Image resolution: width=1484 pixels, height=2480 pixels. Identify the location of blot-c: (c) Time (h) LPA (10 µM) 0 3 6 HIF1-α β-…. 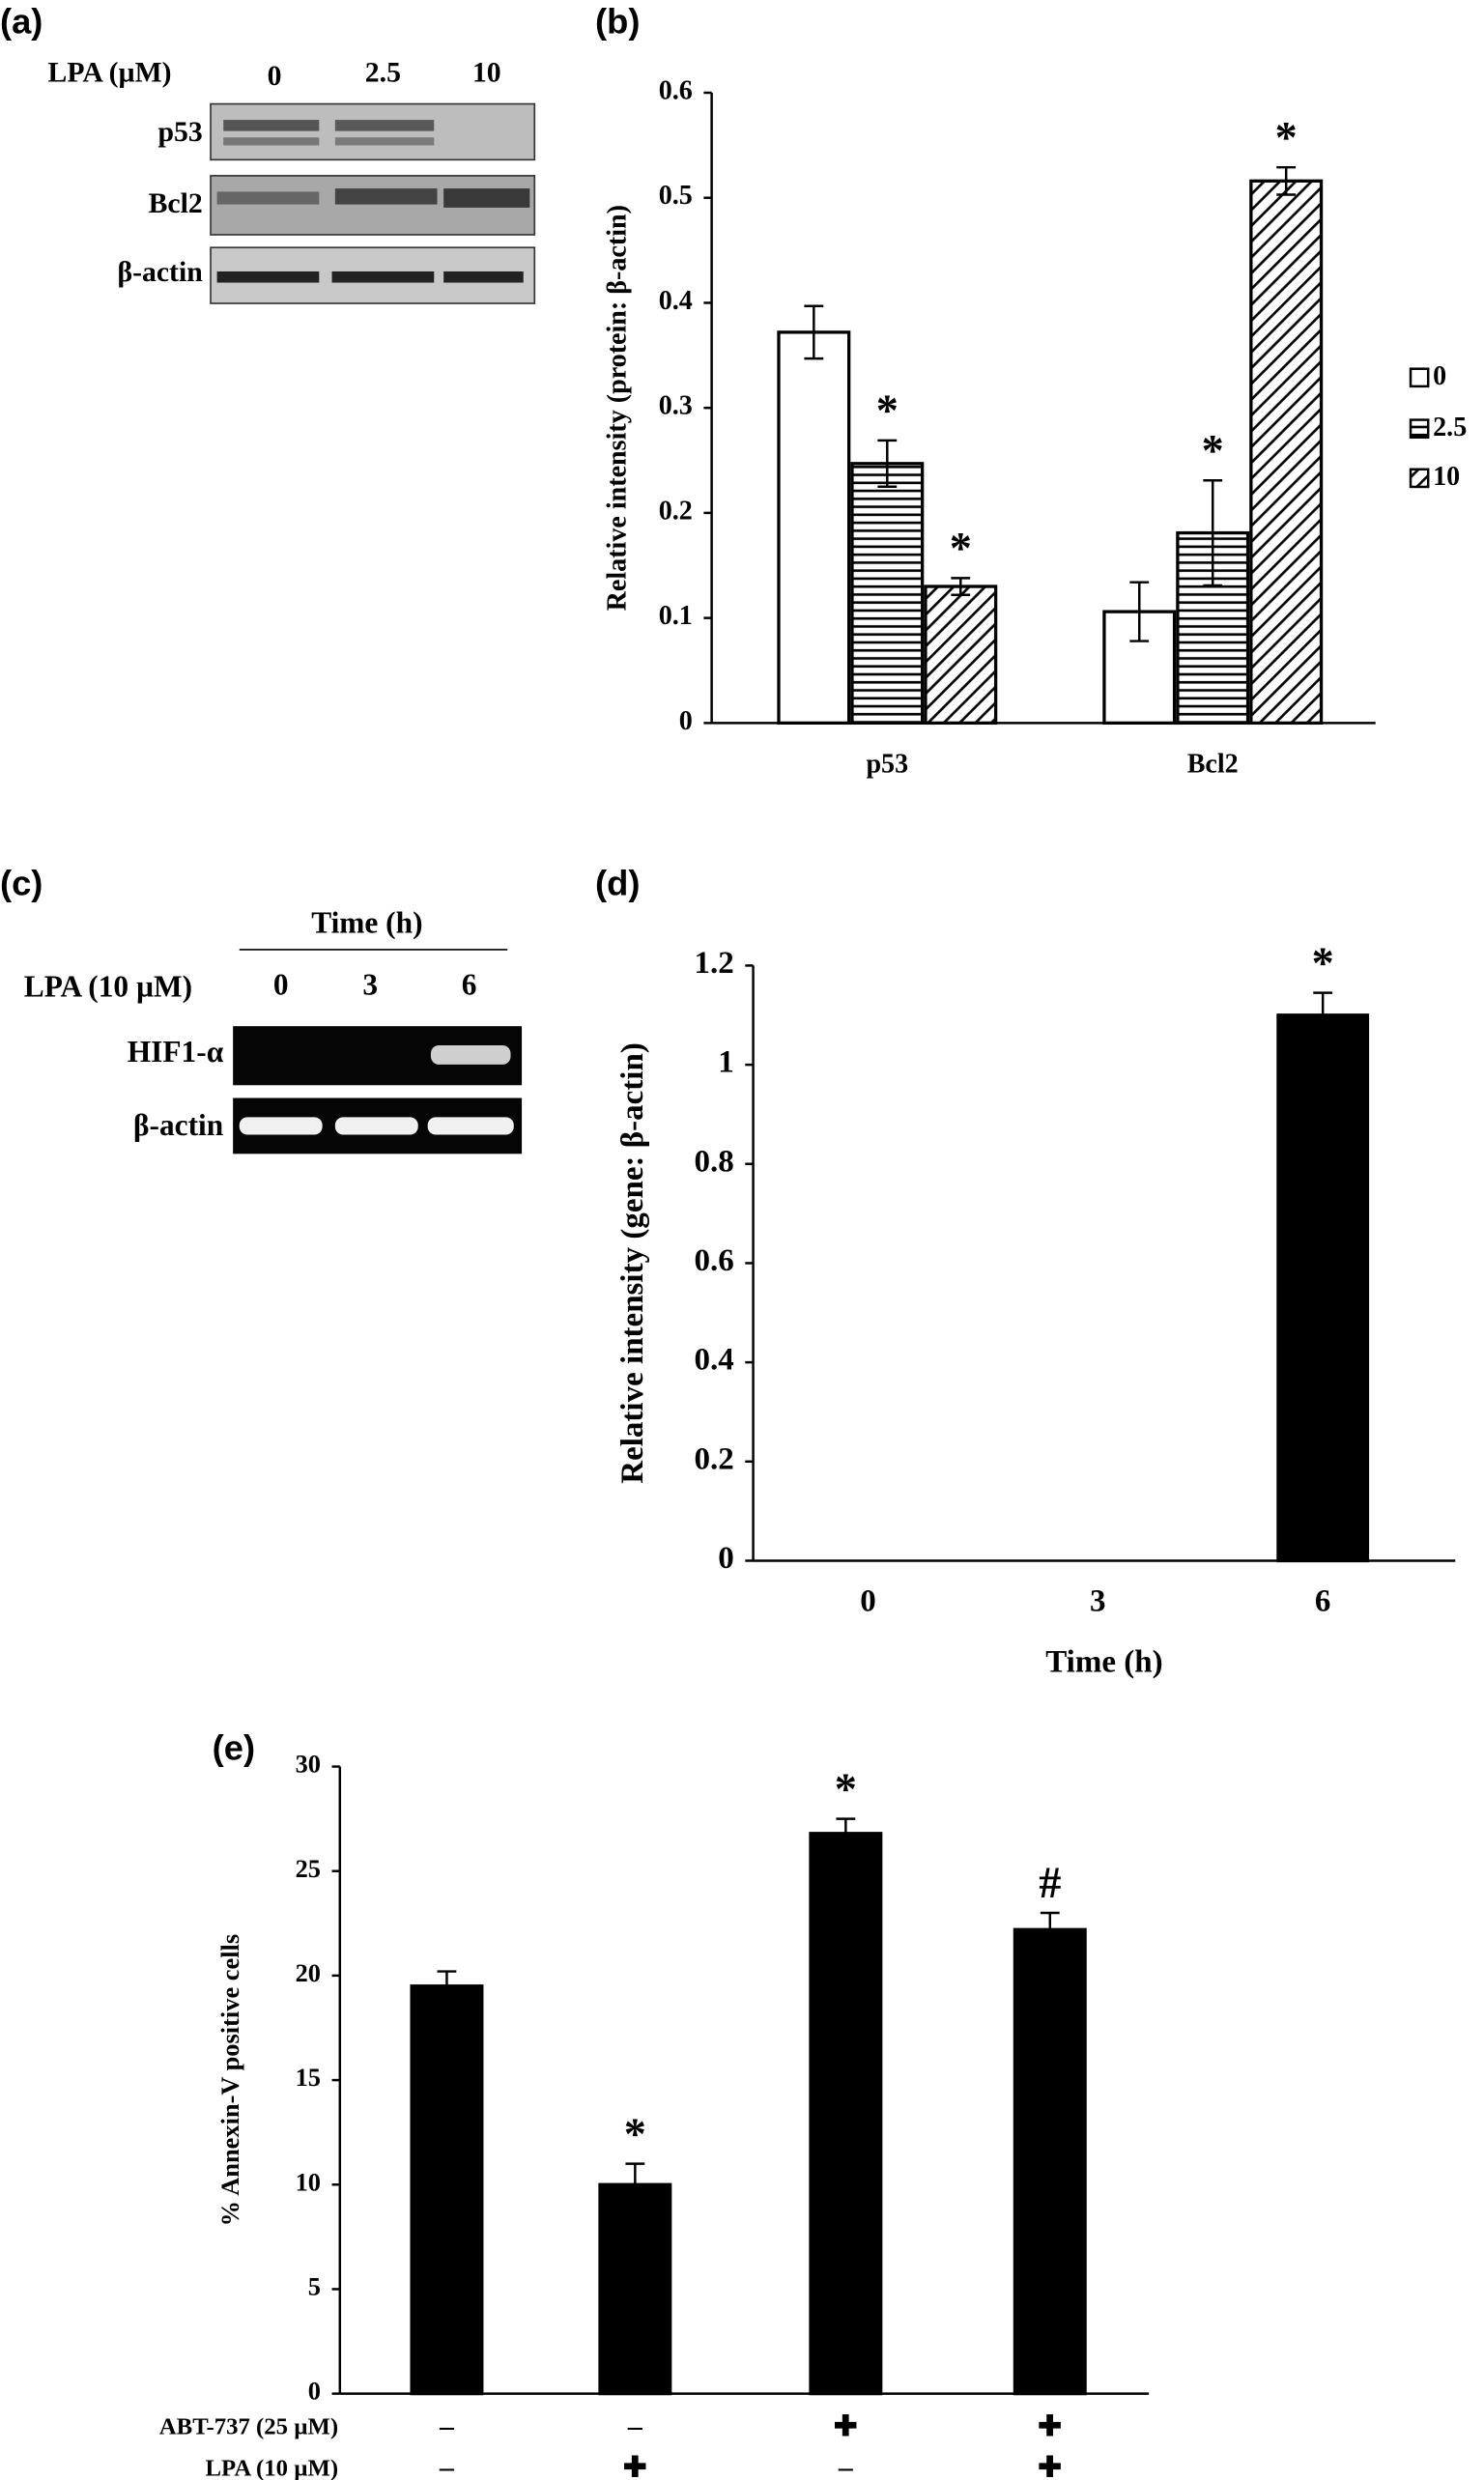
(261, 1008).